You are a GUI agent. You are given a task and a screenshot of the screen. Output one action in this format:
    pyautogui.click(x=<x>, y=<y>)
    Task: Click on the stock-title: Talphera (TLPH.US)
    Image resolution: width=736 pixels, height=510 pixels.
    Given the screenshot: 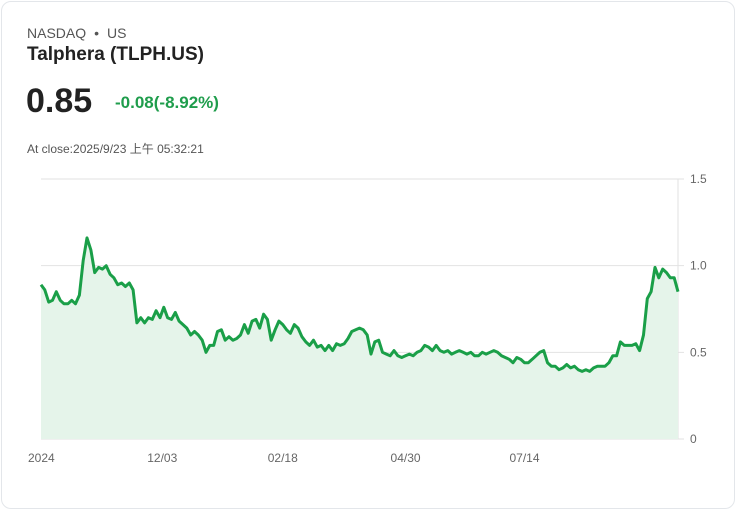 What is the action you would take?
    pyautogui.click(x=115, y=54)
    